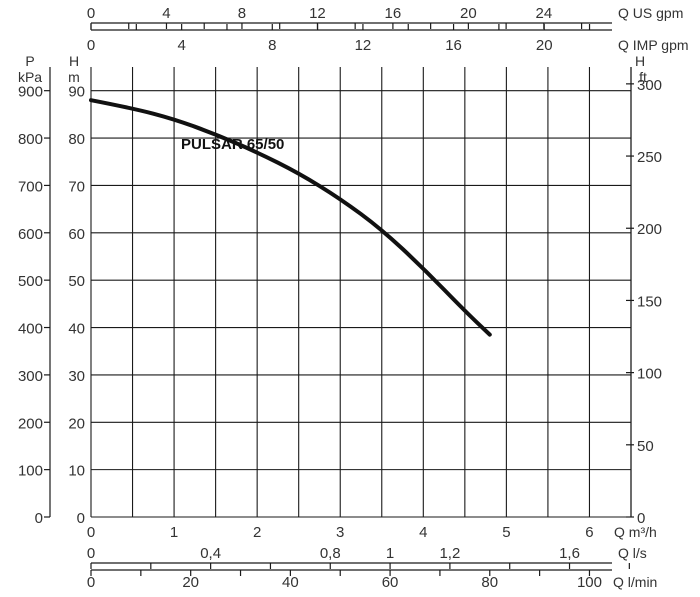  I want to click on tick-label-x-ls: 0, so click(91, 553).